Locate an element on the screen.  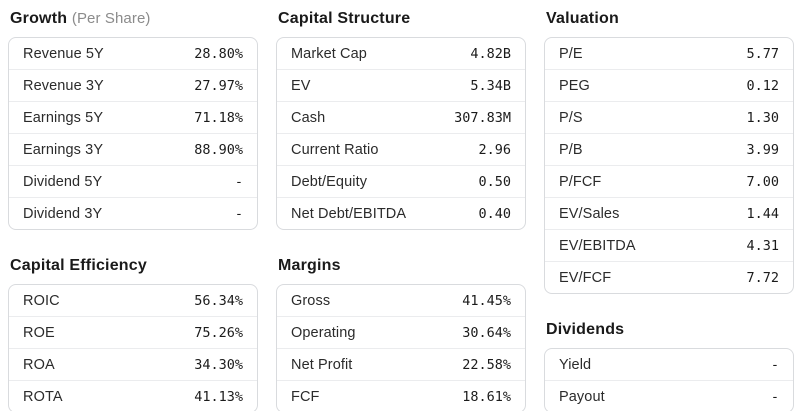
metric-value: 41.45% is located at coordinates (486, 300).